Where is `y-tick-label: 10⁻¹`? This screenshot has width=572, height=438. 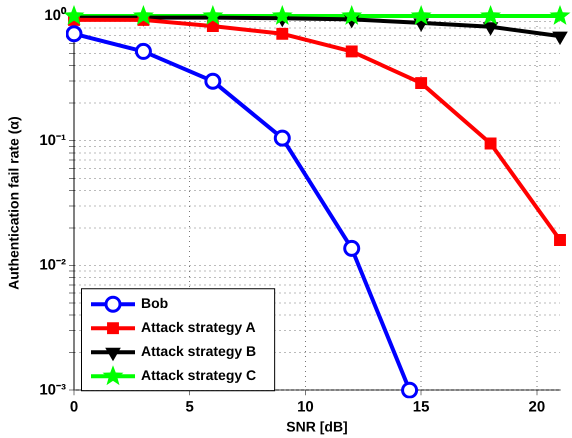
y-tick-label: 10⁻¹ is located at coordinates (52, 140).